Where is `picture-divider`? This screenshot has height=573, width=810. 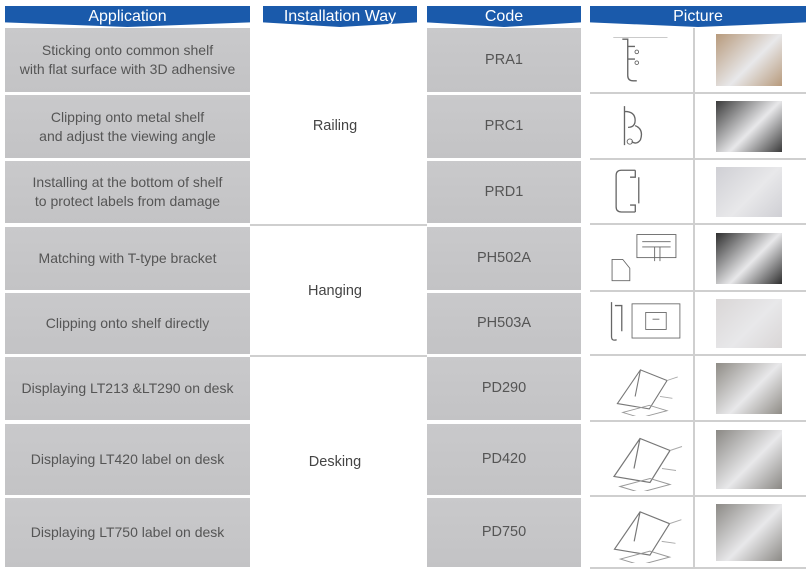
picture-divider is located at coordinates (694, 297).